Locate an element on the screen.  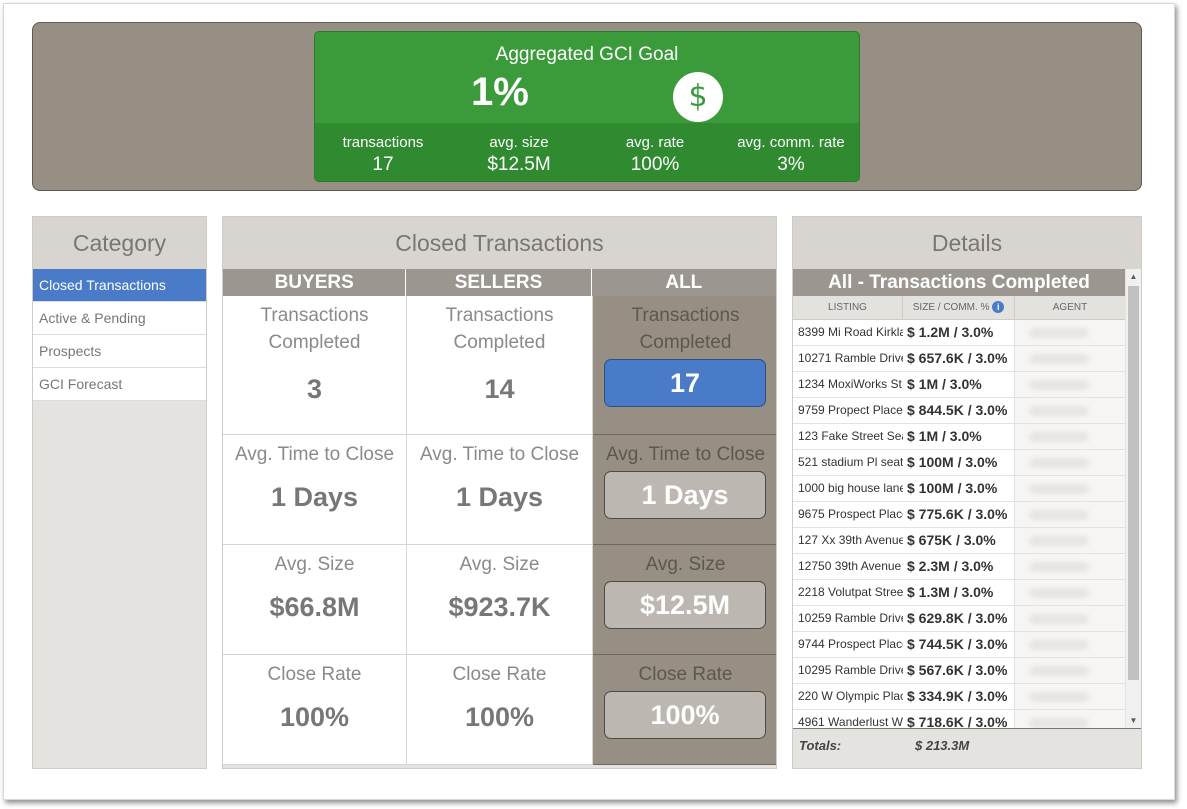
all-header: ALL is located at coordinates (683, 282).